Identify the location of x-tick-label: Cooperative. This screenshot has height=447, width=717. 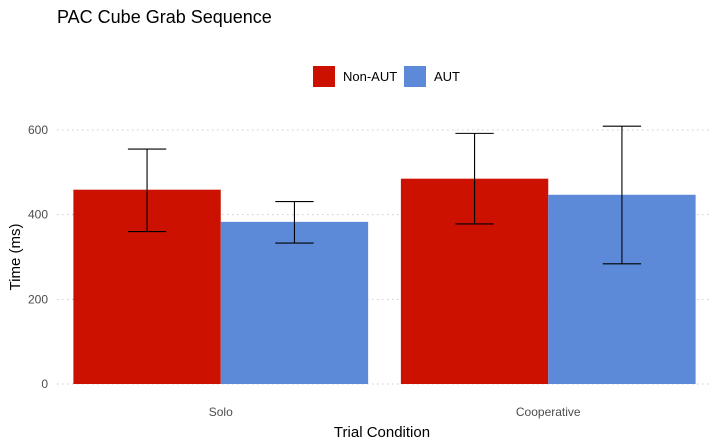
(548, 412).